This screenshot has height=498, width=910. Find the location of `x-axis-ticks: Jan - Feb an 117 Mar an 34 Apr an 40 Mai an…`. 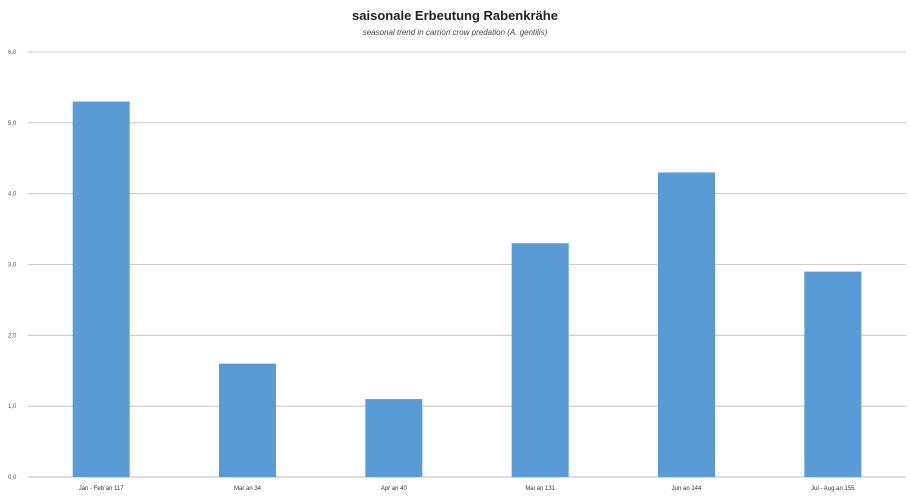

x-axis-ticks: Jan - Feb an 117 Mar an 34 Apr an 40 Mai an… is located at coordinates (467, 489).